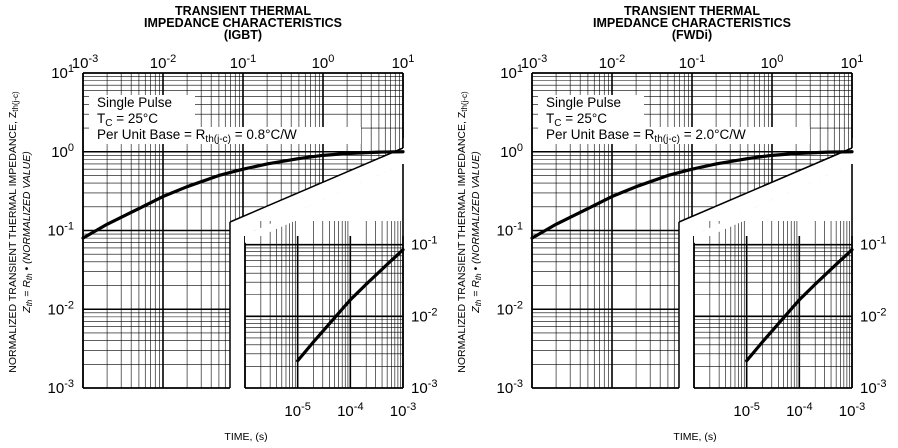  I want to click on annotation-base-subscript: th(j-c), so click(218, 139).